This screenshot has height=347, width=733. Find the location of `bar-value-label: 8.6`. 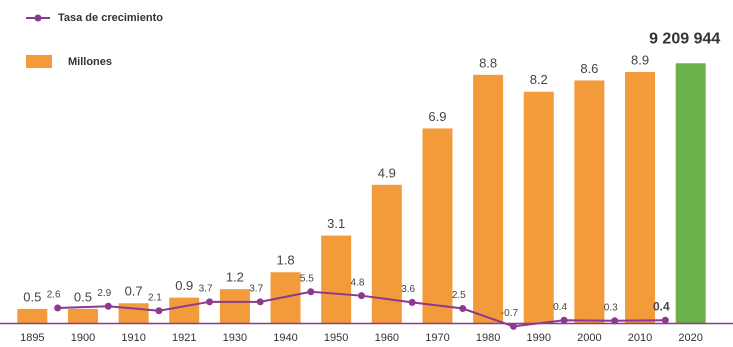

bar-value-label: 8.6 is located at coordinates (589, 68).